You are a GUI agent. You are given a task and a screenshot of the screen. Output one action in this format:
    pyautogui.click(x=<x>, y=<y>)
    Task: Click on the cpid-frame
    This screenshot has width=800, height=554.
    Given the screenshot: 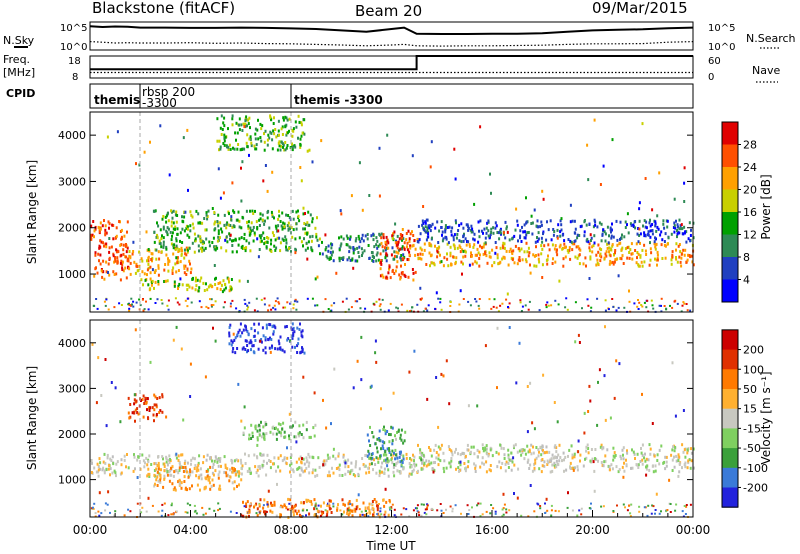 What is the action you would take?
    pyautogui.click(x=391, y=96)
    